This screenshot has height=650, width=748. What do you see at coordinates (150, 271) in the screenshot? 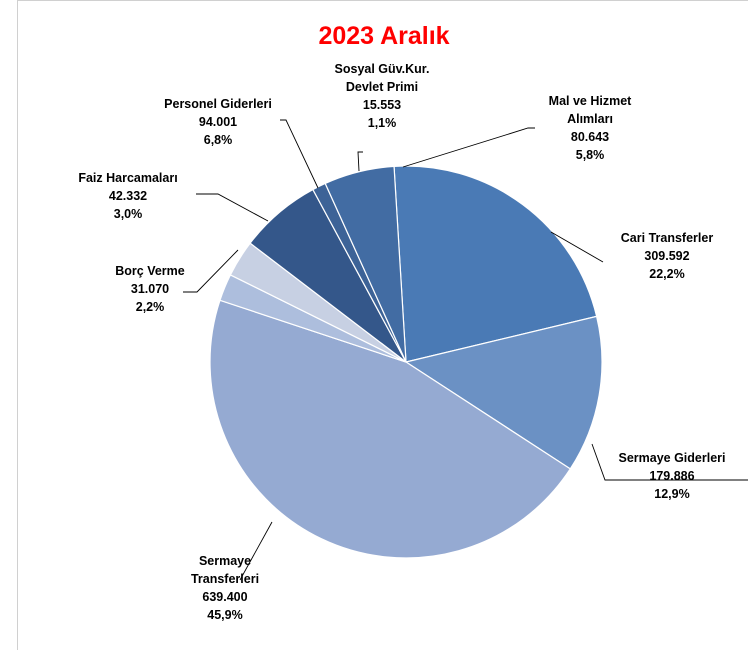
I see `slice-name: Borç Verme` at bounding box center [150, 271].